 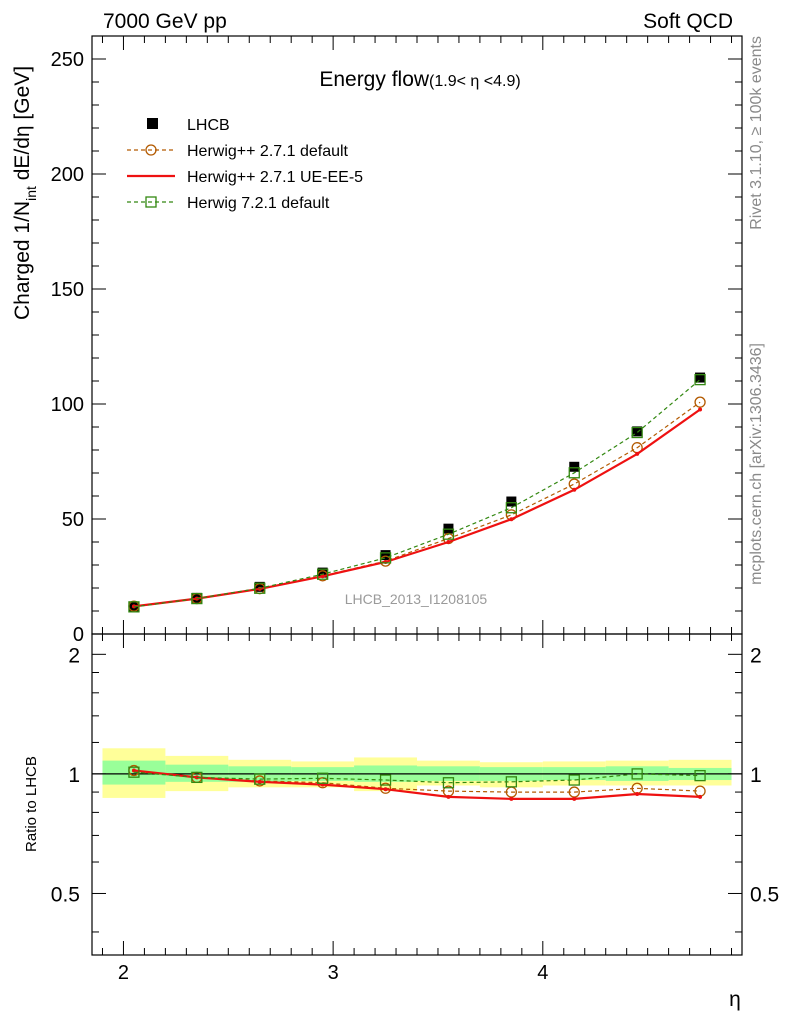 I want to click on y-title-sub: int, so click(x=31, y=193).